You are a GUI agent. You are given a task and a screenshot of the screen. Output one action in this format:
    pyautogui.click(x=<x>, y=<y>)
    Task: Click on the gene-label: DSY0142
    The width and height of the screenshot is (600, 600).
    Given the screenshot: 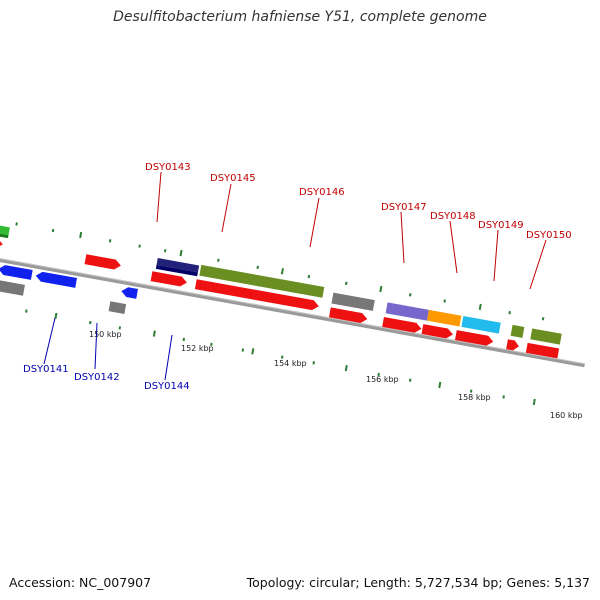 What is the action you would take?
    pyautogui.click(x=97, y=377)
    